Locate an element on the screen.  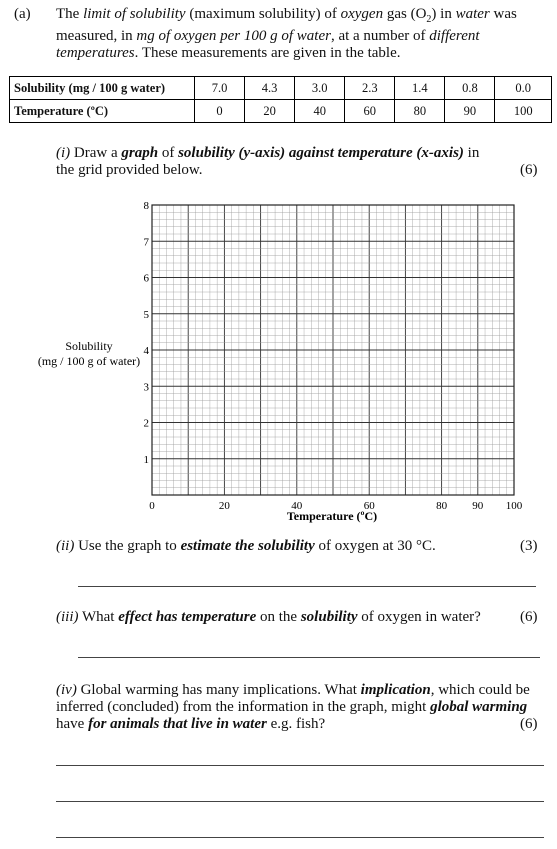
text-run: on the is located at coordinates (278, 617).